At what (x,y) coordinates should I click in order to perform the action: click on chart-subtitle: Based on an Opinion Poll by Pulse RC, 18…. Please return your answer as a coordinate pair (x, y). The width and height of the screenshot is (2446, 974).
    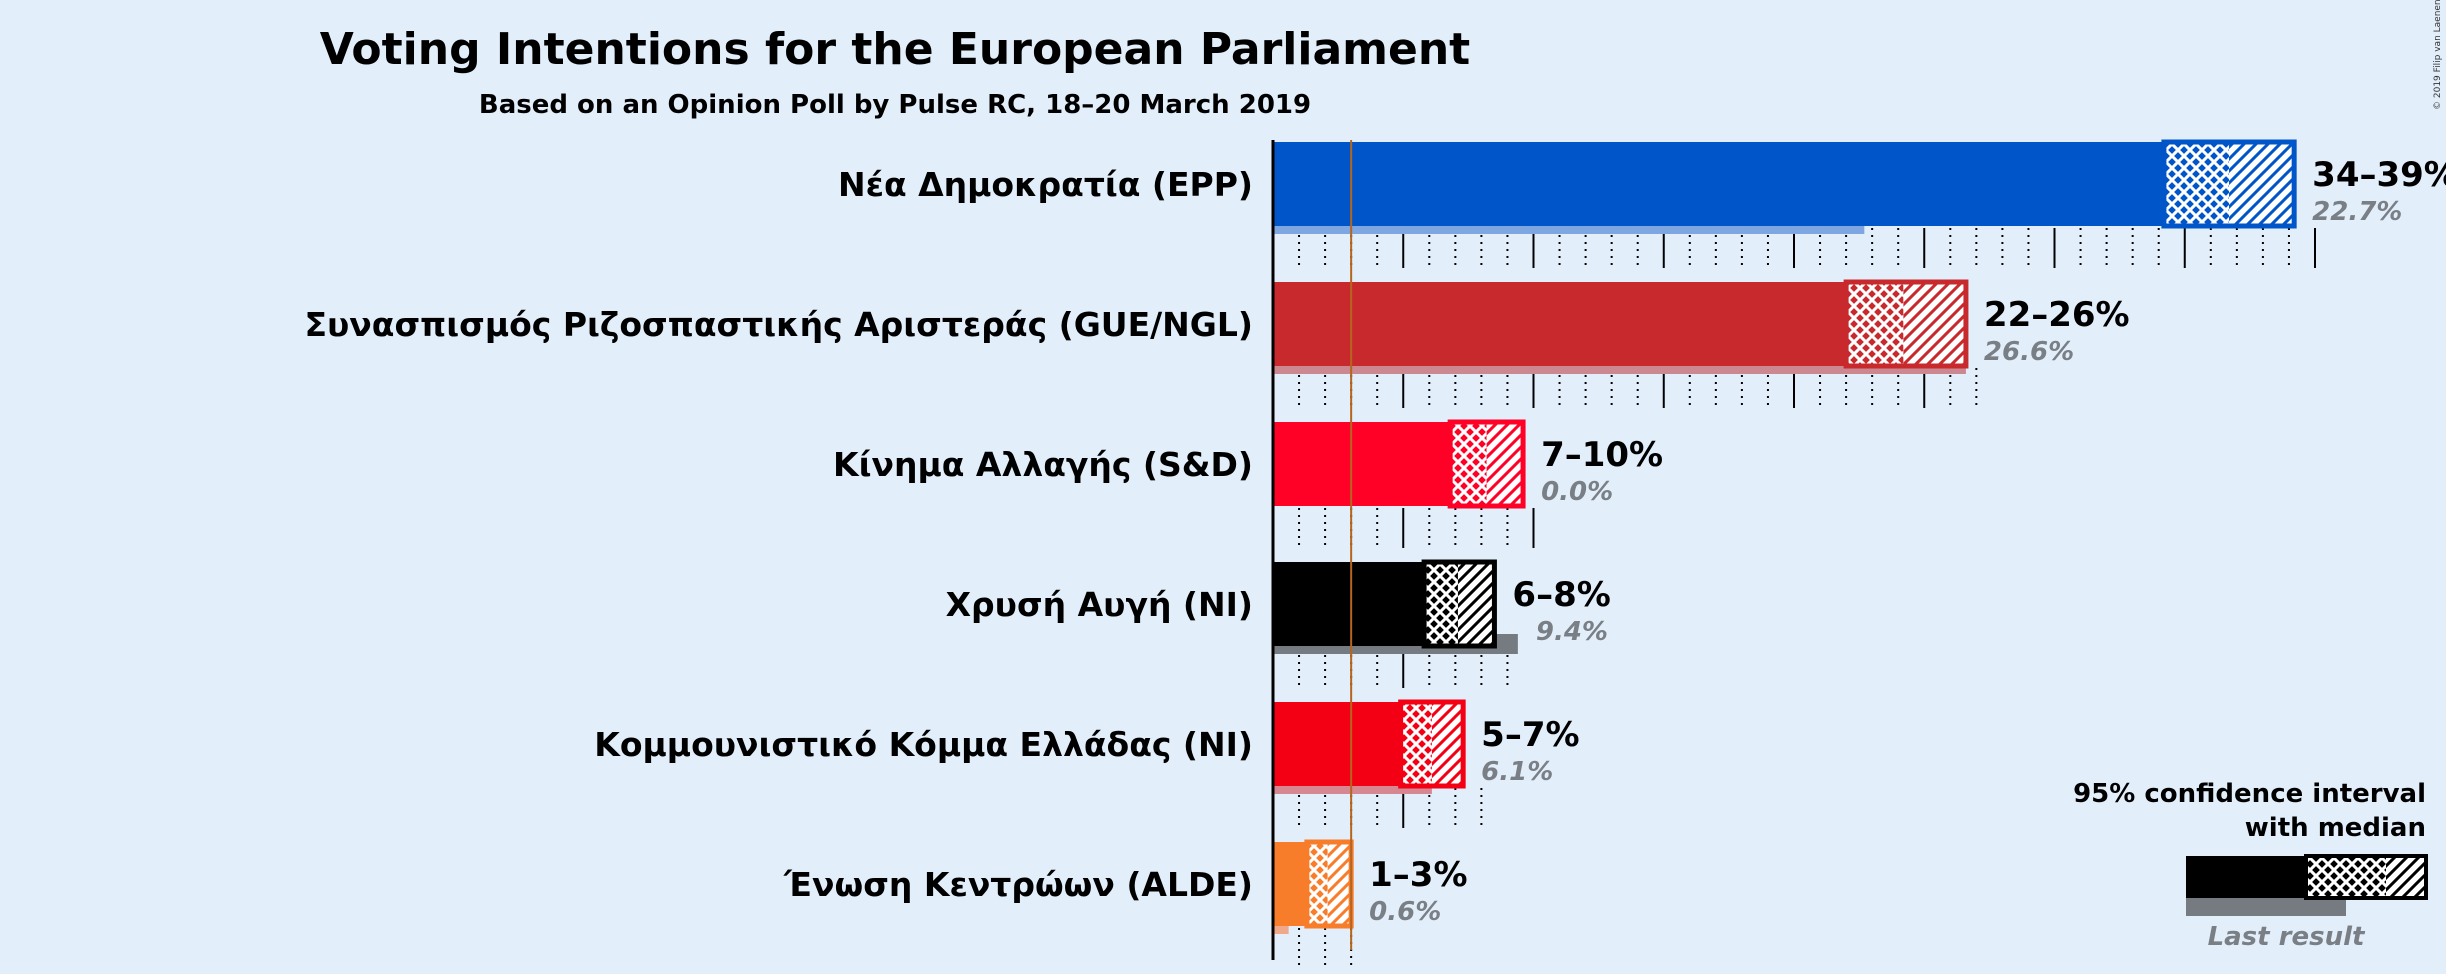
    Looking at the image, I should click on (895, 105).